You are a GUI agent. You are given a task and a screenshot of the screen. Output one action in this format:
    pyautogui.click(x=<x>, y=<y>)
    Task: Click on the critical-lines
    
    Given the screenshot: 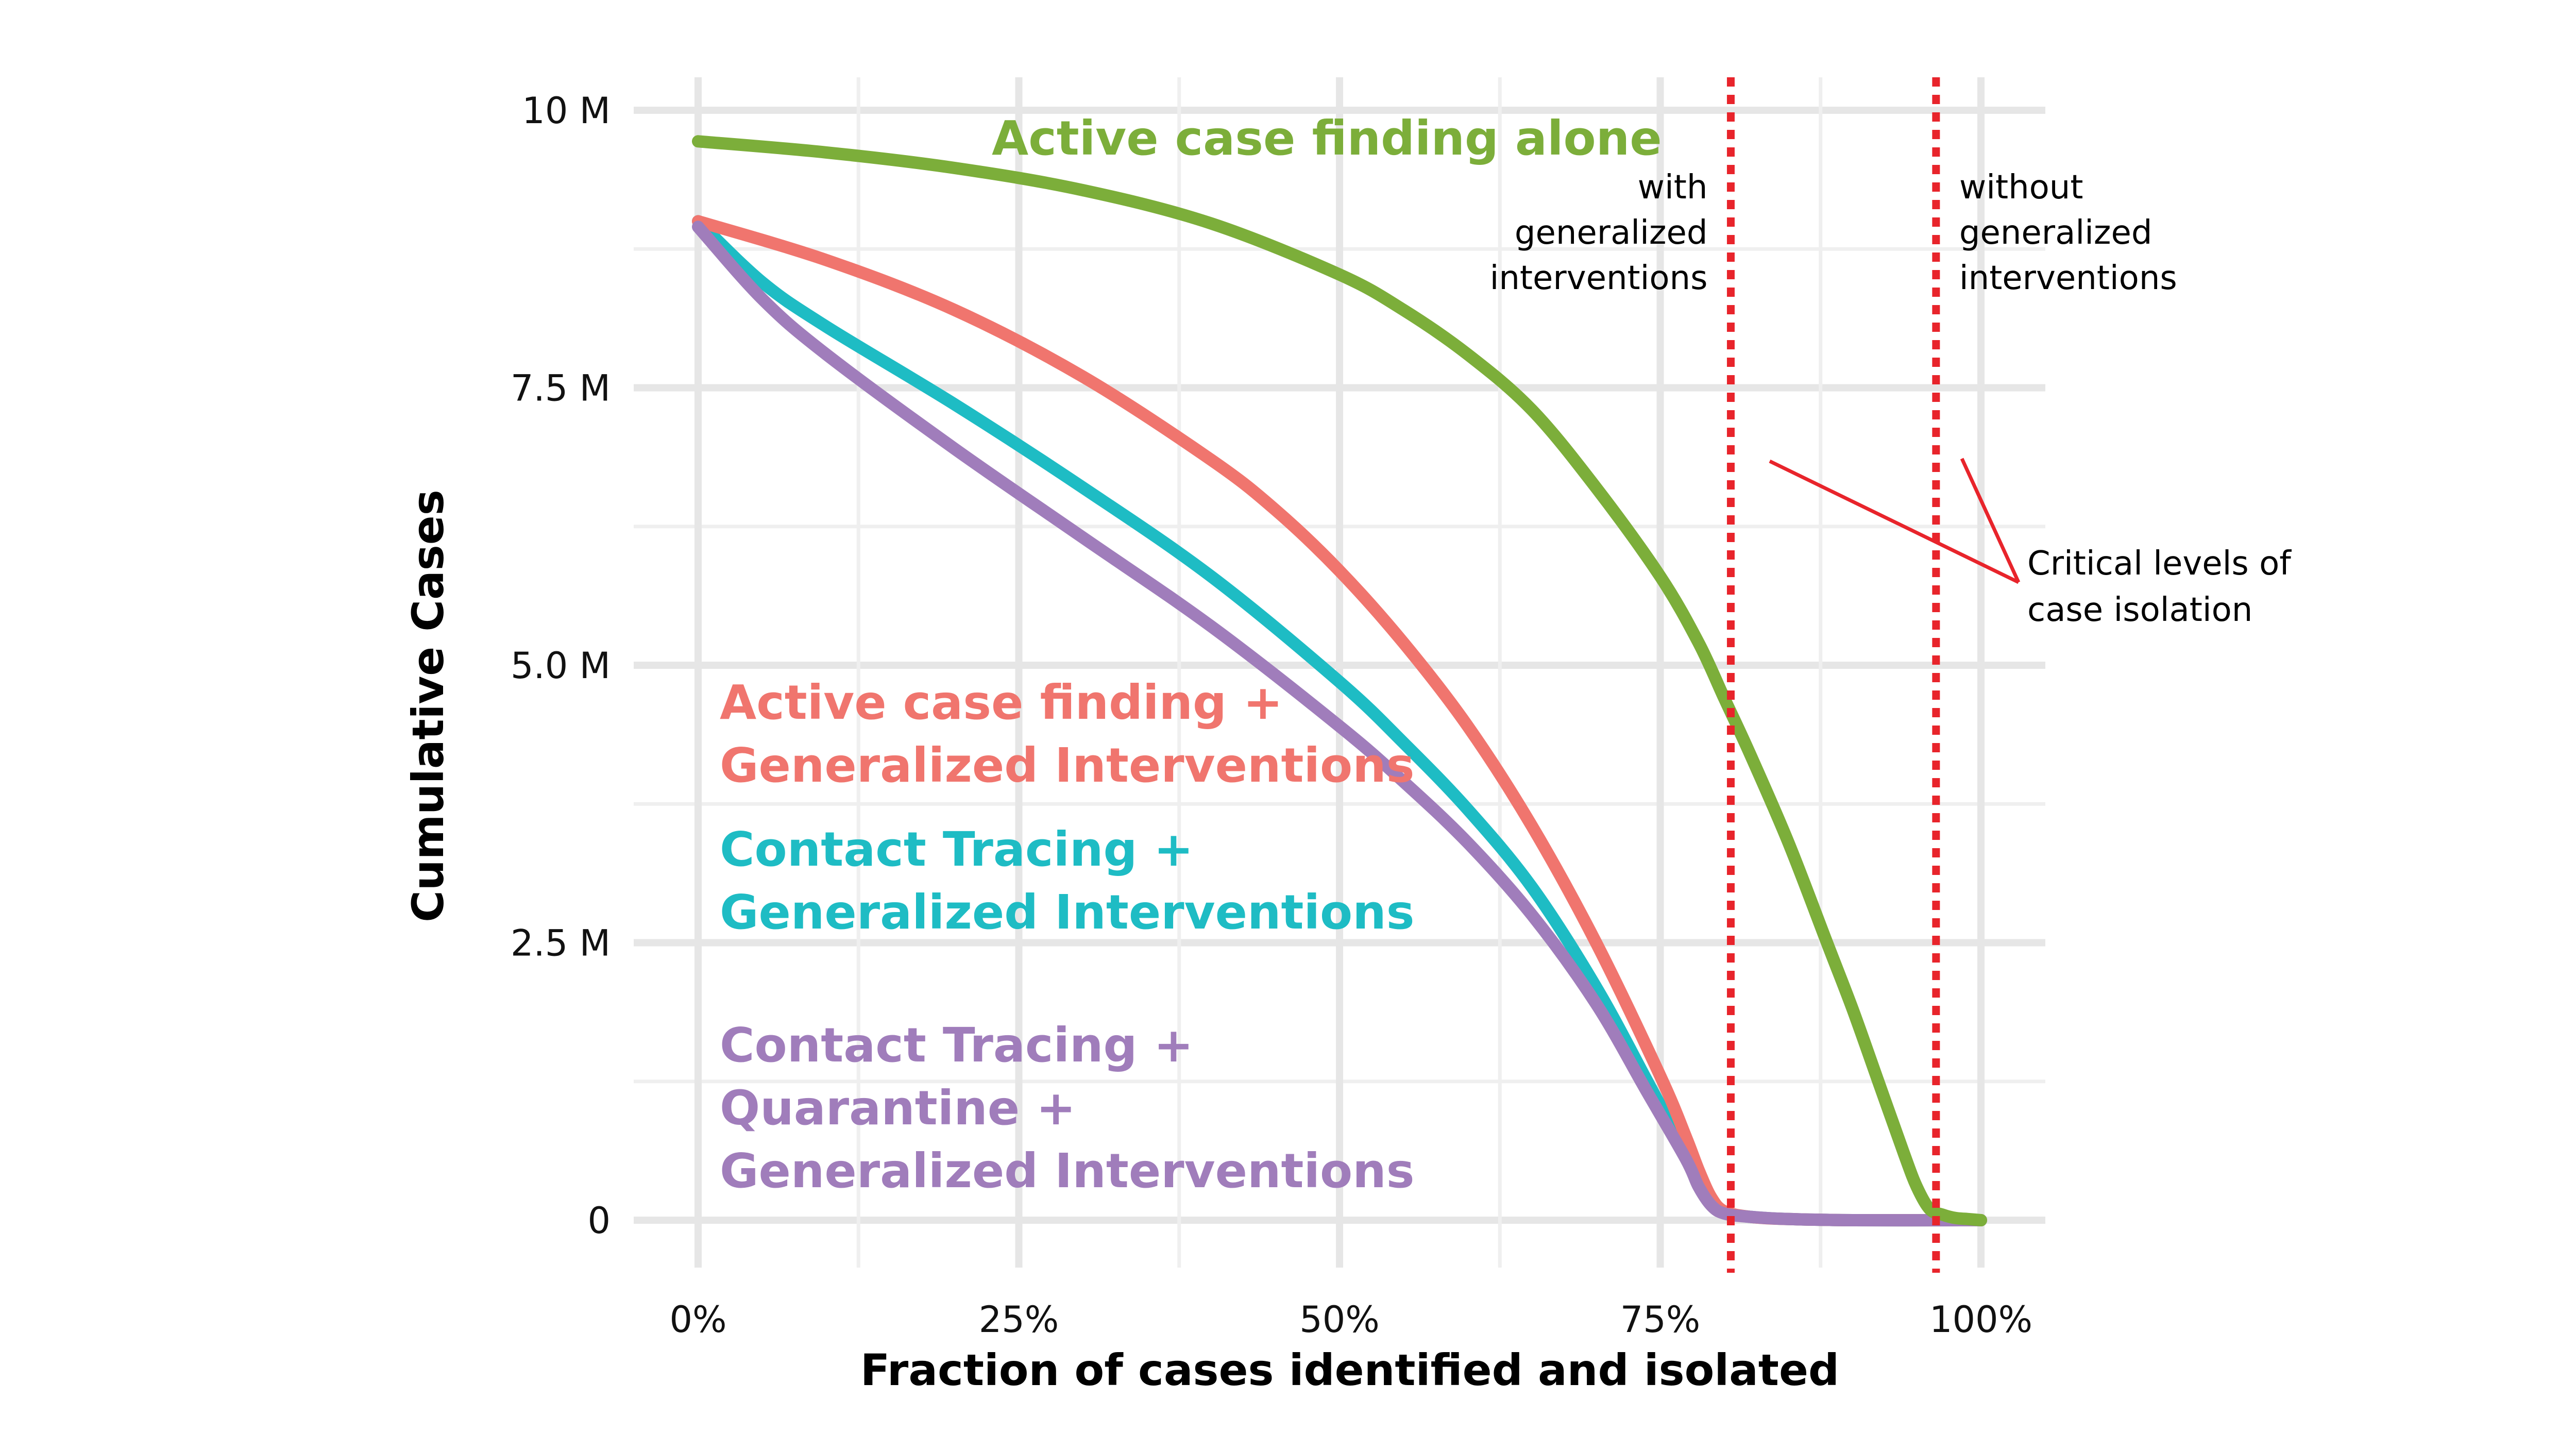 What is the action you would take?
    pyautogui.click(x=1833, y=675)
    